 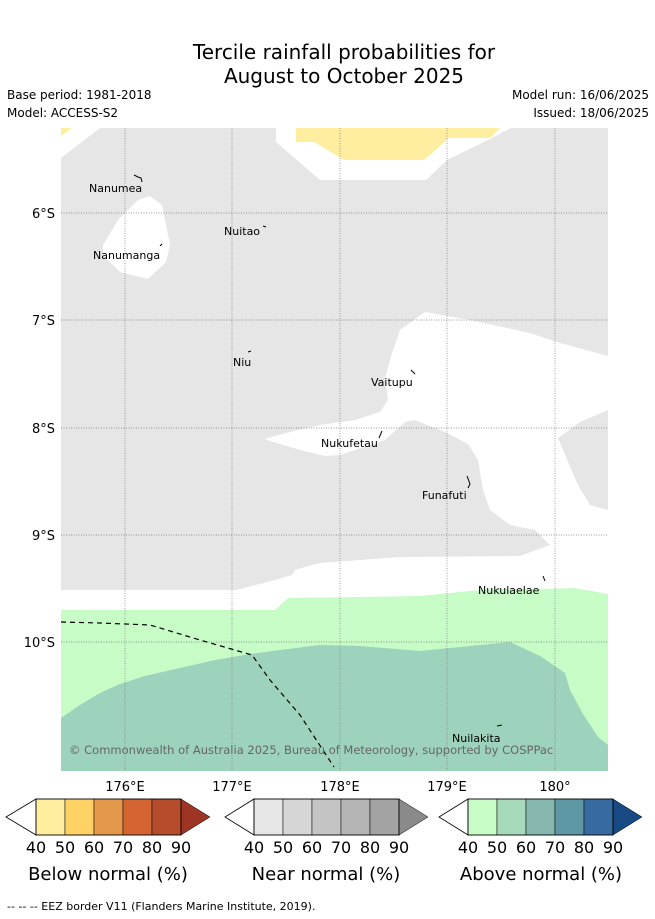 What do you see at coordinates (344, 52) in the screenshot?
I see `title-line-1: Tercile rainfall probabilities for` at bounding box center [344, 52].